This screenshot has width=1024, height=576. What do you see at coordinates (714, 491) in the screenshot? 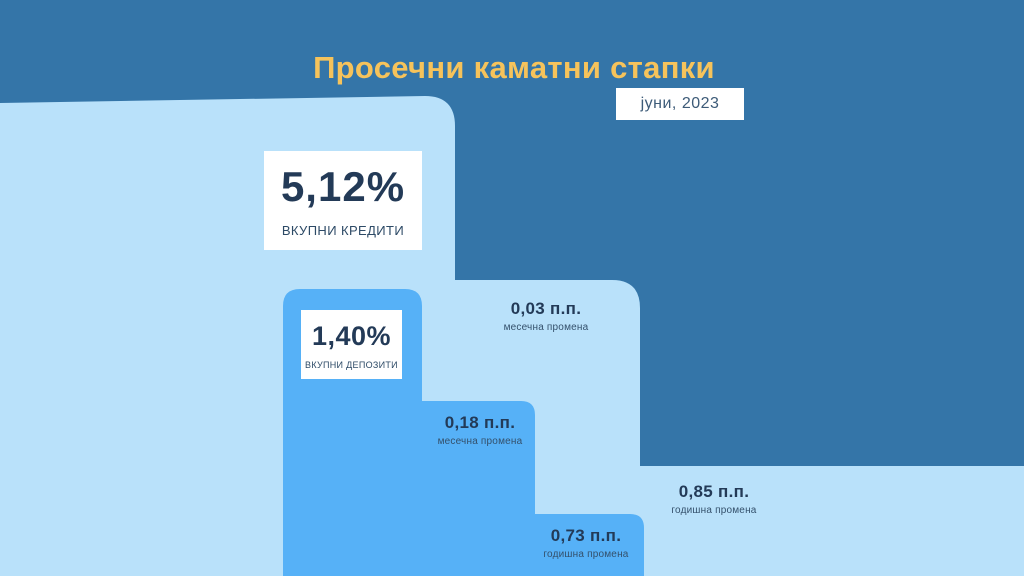
I see `loans-yearly-value: 0,85 п.п.` at bounding box center [714, 491].